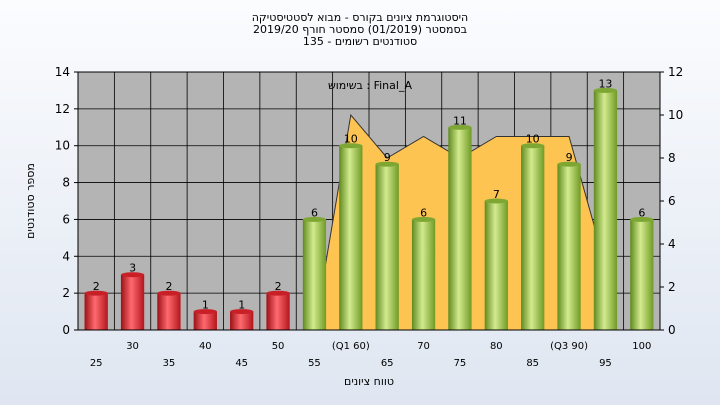 The image size is (720, 405). I want to click on y2-tick-label: 10, so click(675, 115).